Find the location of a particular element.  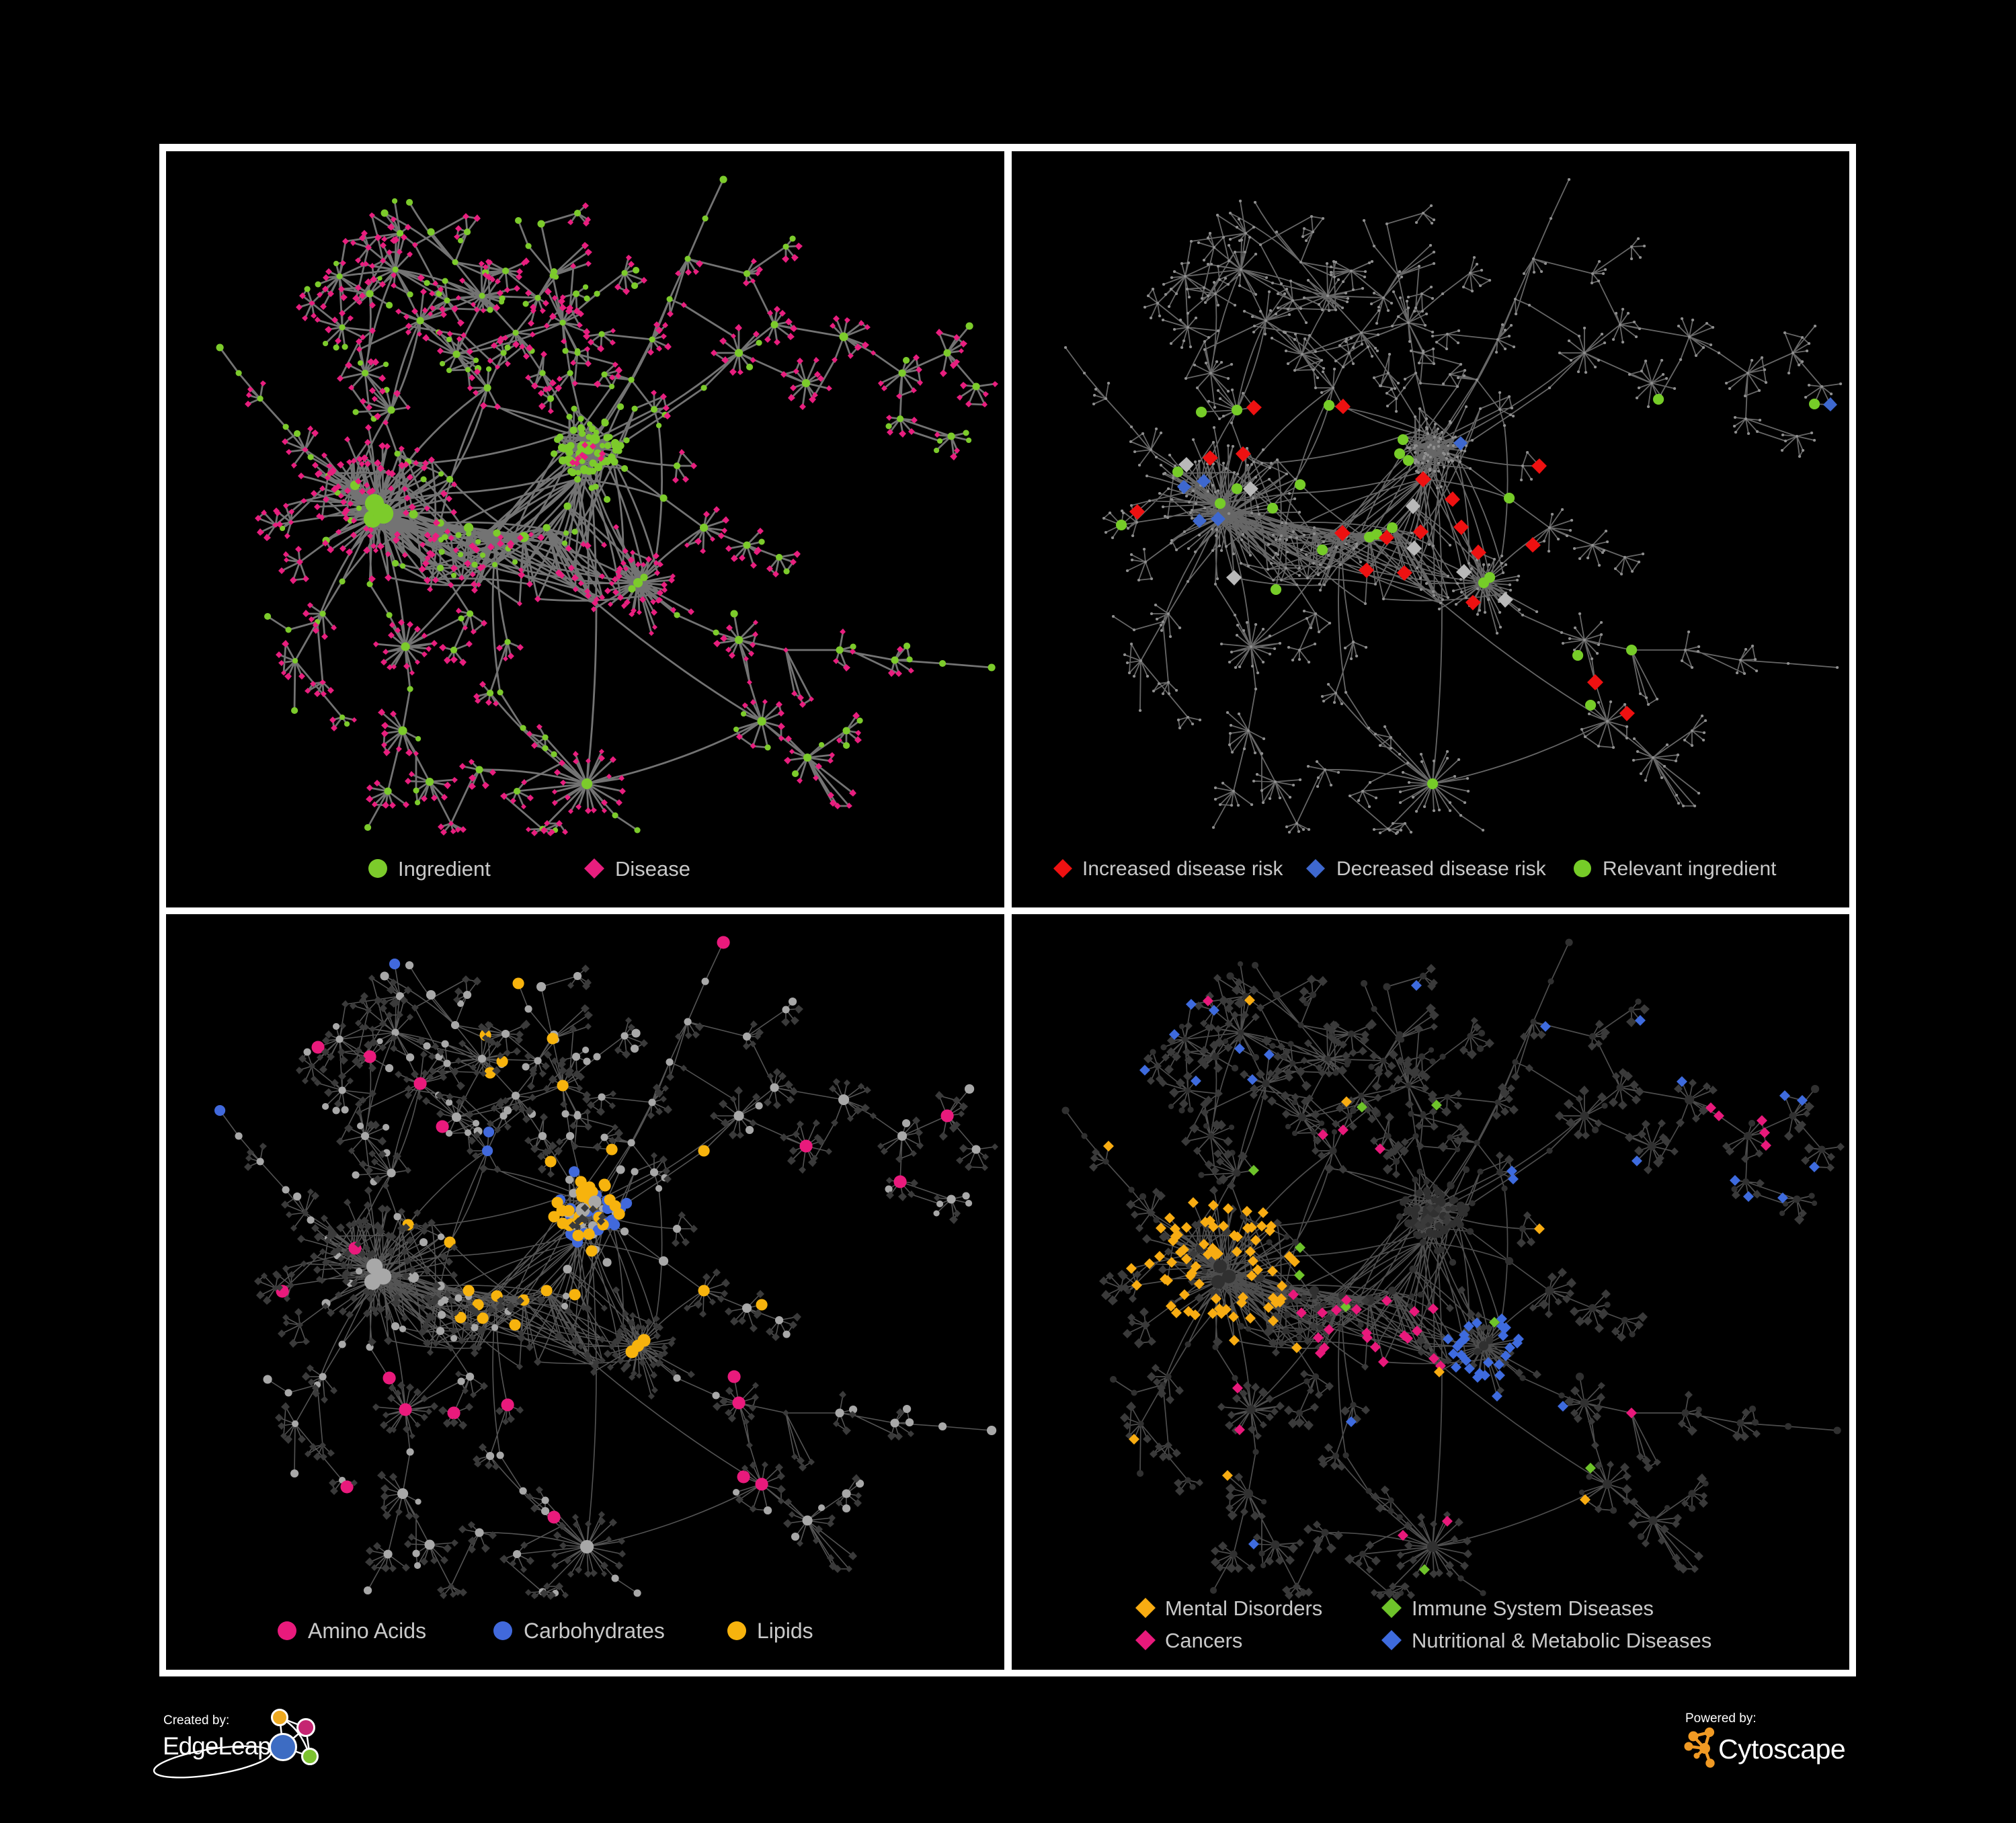

svg-text: Decreased disease risk is located at coordinates (1441, 869).